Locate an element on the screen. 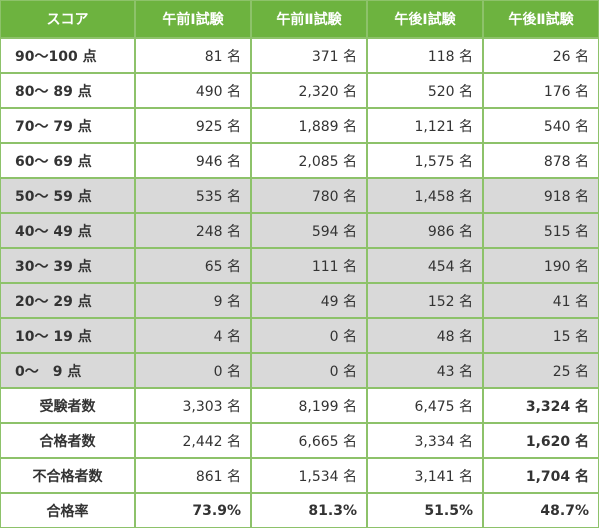  cell: 111 名 is located at coordinates (309, 265).